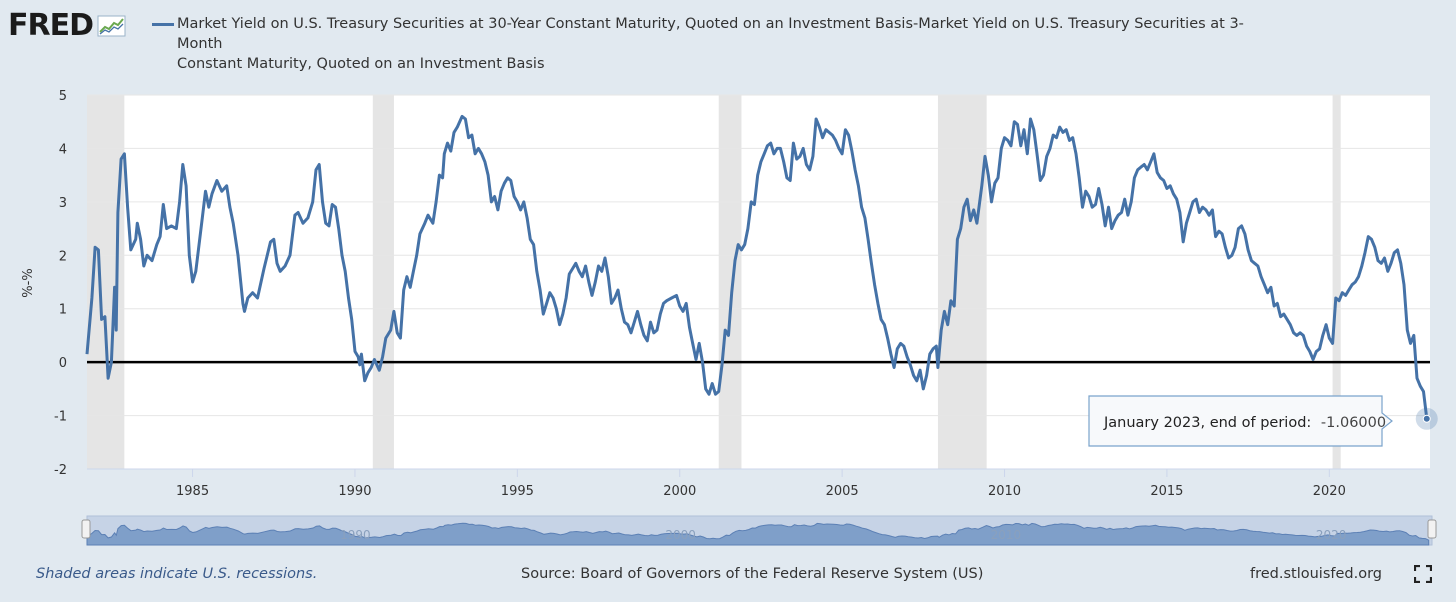 Image resolution: width=1456 pixels, height=602 pixels. Describe the element at coordinates (679, 491) in the screenshot. I see `x-tick-label: 2000` at that location.